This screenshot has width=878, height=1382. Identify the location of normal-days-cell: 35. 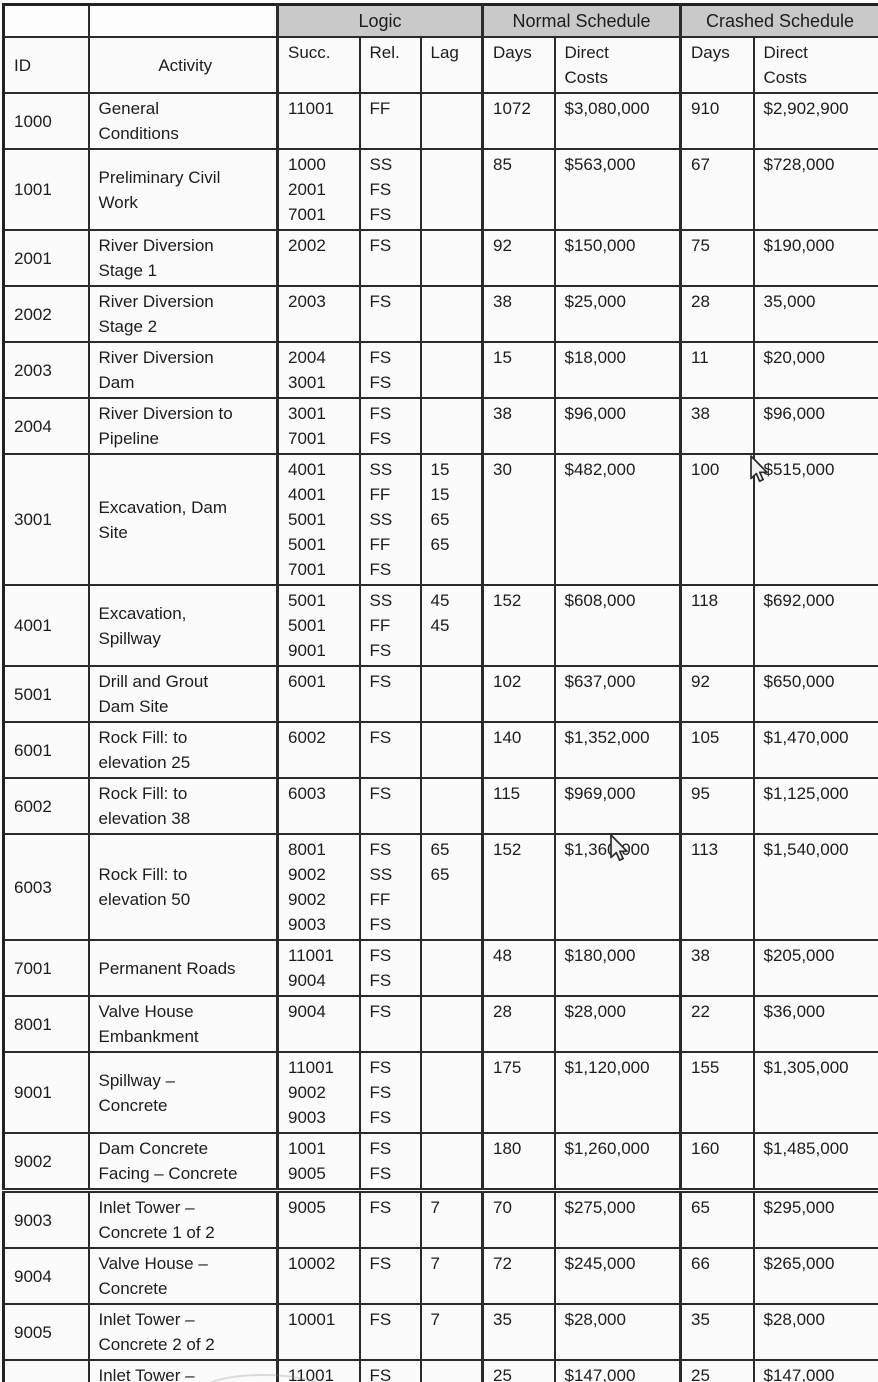
(518, 1332).